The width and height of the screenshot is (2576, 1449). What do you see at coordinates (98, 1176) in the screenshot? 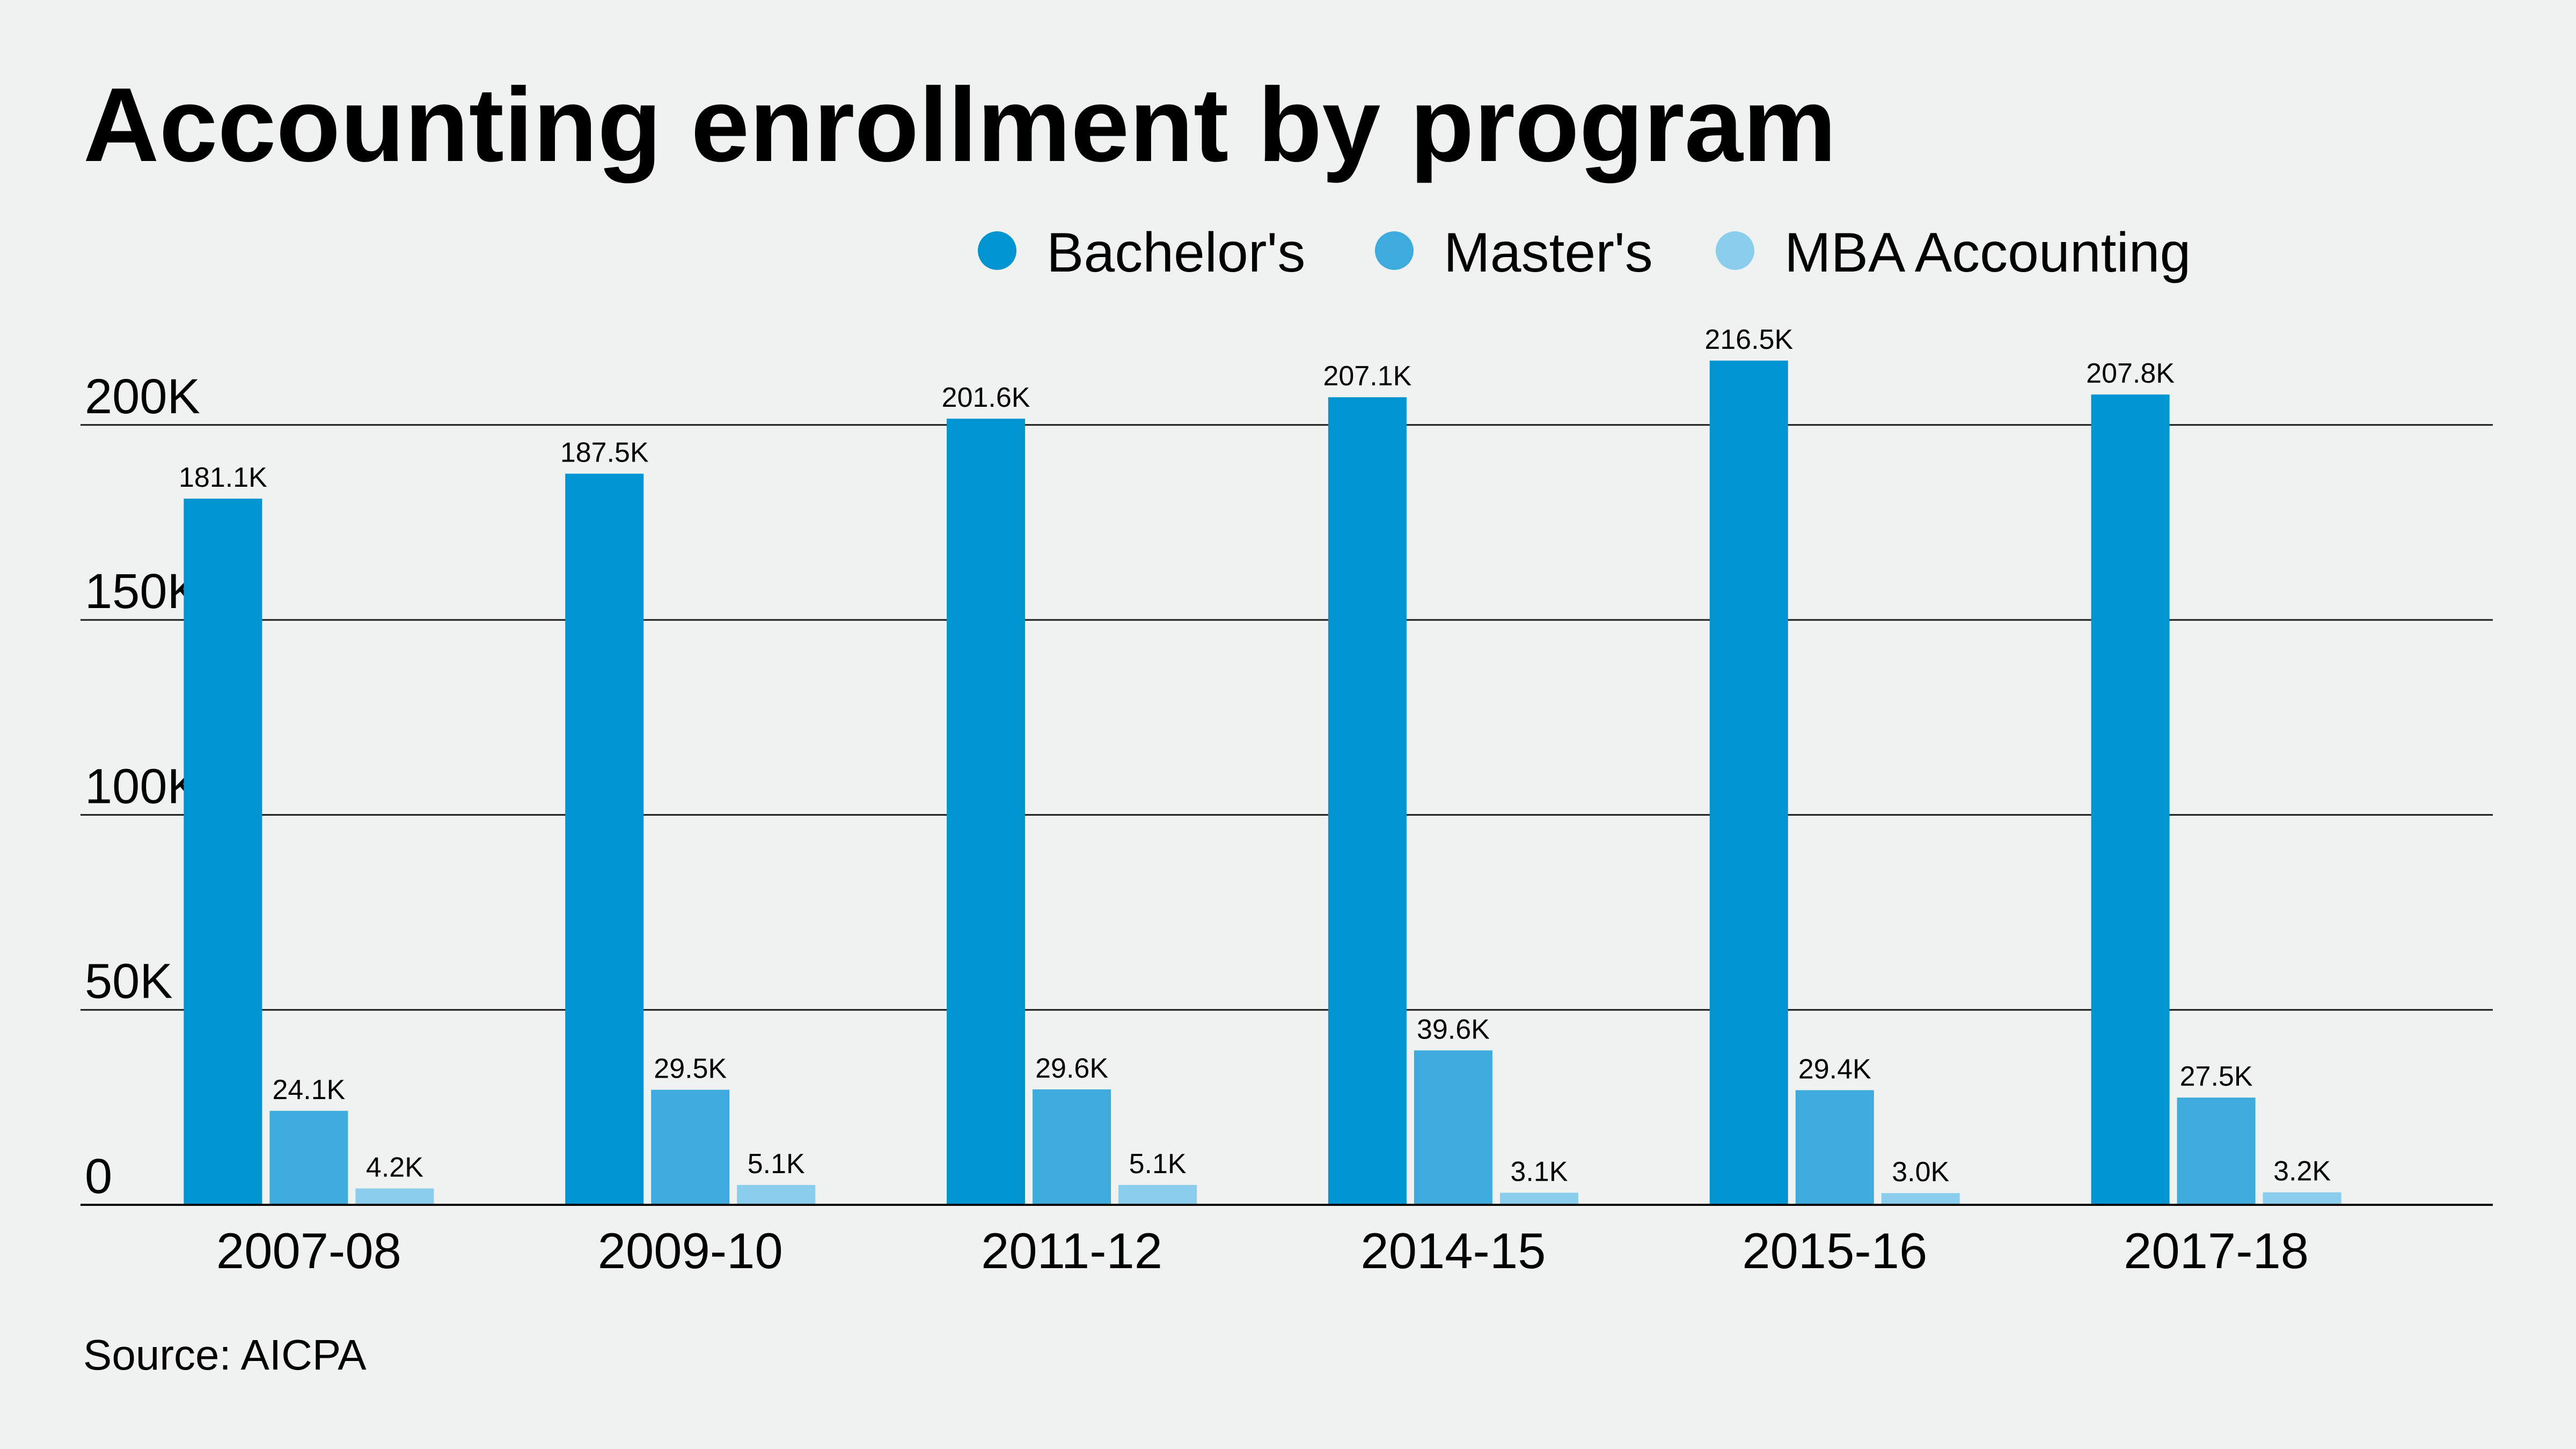
I see `y-tick-label: 0` at bounding box center [98, 1176].